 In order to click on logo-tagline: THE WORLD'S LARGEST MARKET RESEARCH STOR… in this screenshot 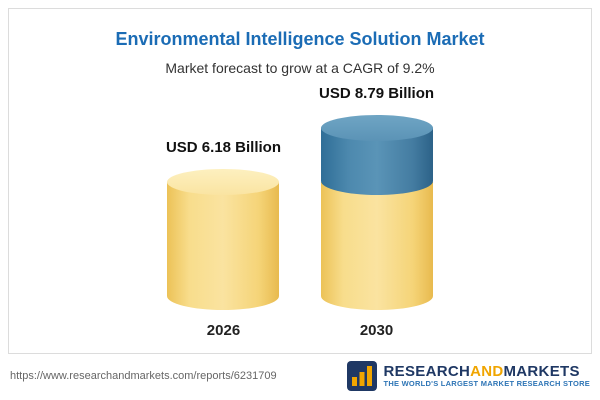, I will do `click(486, 384)`.